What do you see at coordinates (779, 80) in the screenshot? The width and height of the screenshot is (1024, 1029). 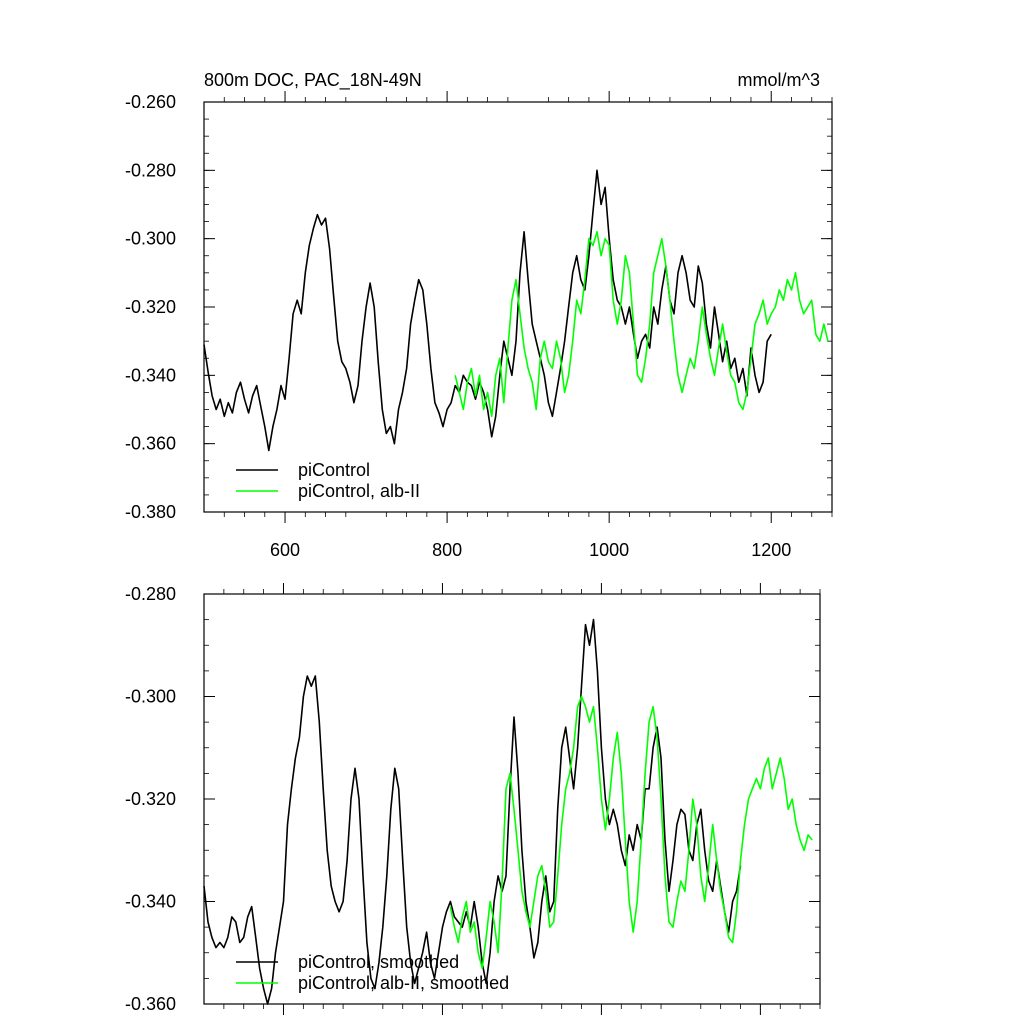 I see `units-label: mmol/m^3` at bounding box center [779, 80].